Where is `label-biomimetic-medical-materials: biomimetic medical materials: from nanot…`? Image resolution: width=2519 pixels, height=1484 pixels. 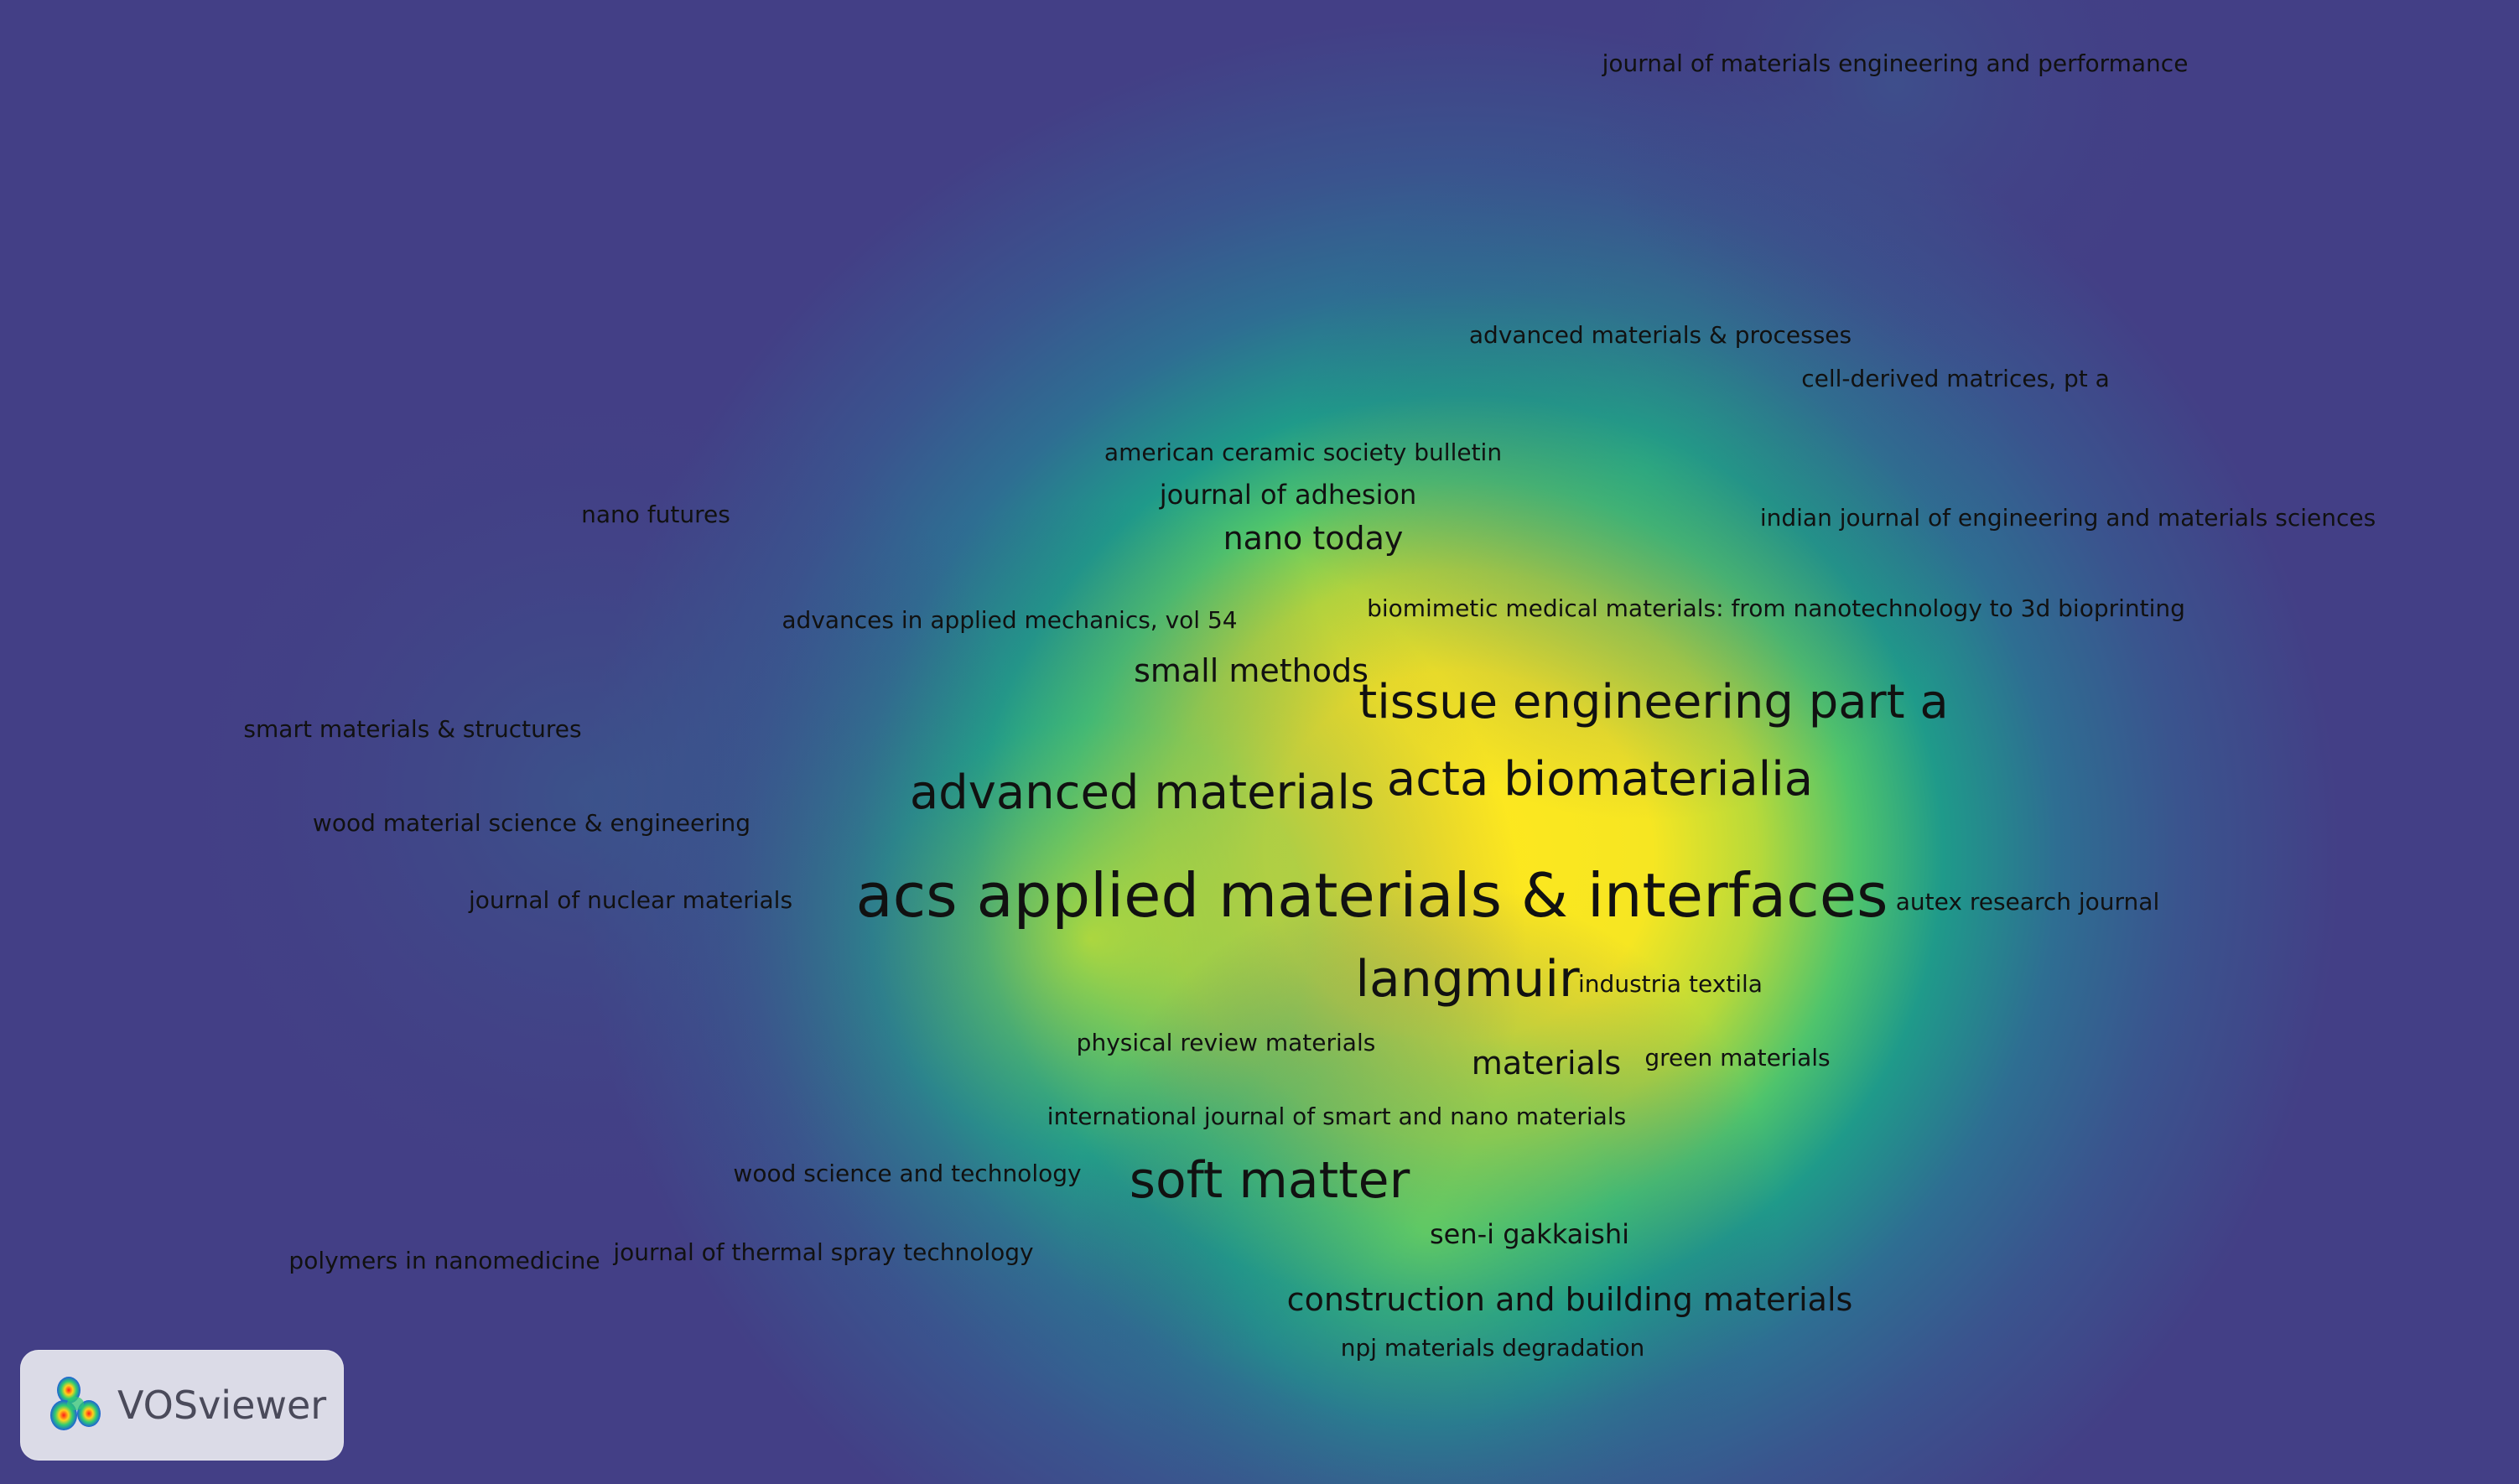
label-biomimetic-medical-materials: biomimetic medical materials: from nanot… is located at coordinates (1776, 608).